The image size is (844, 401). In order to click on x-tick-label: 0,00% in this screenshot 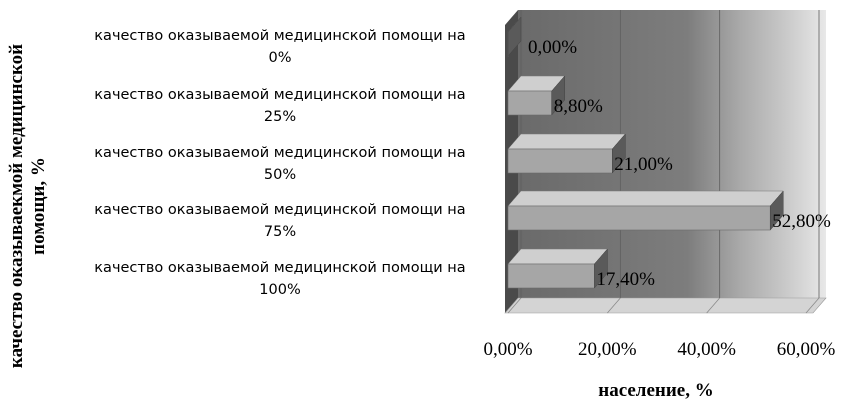, I will do `click(507, 349)`.